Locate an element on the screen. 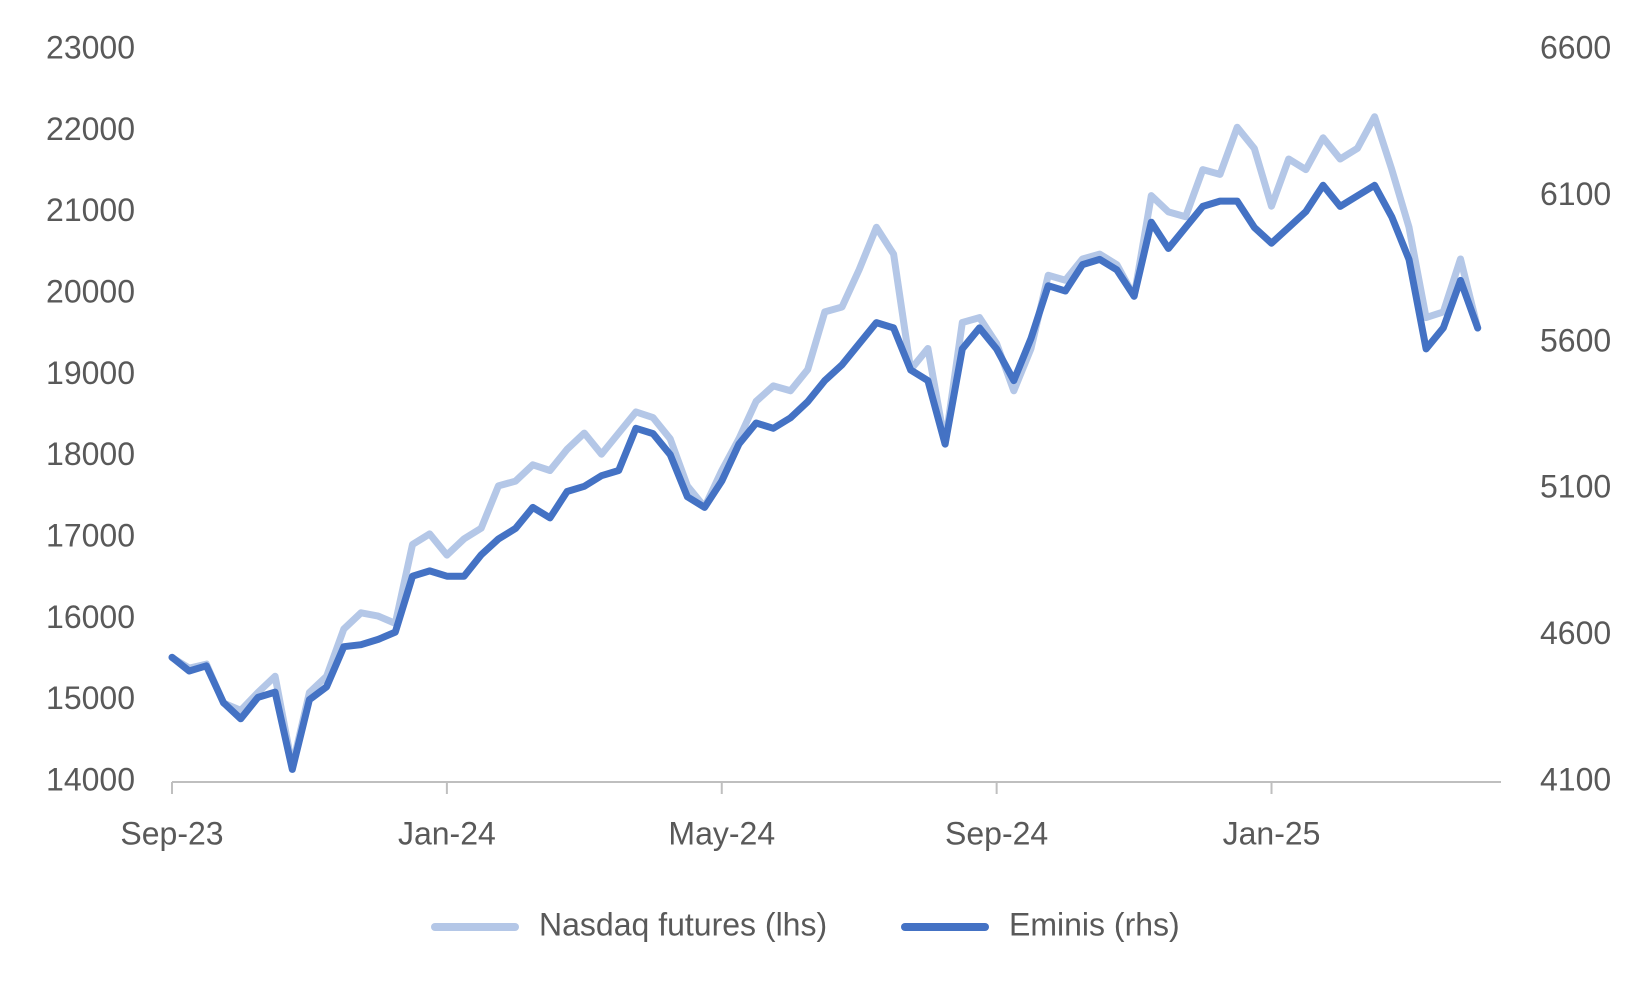  x-tick-label: Jan-24 is located at coordinates (447, 833).